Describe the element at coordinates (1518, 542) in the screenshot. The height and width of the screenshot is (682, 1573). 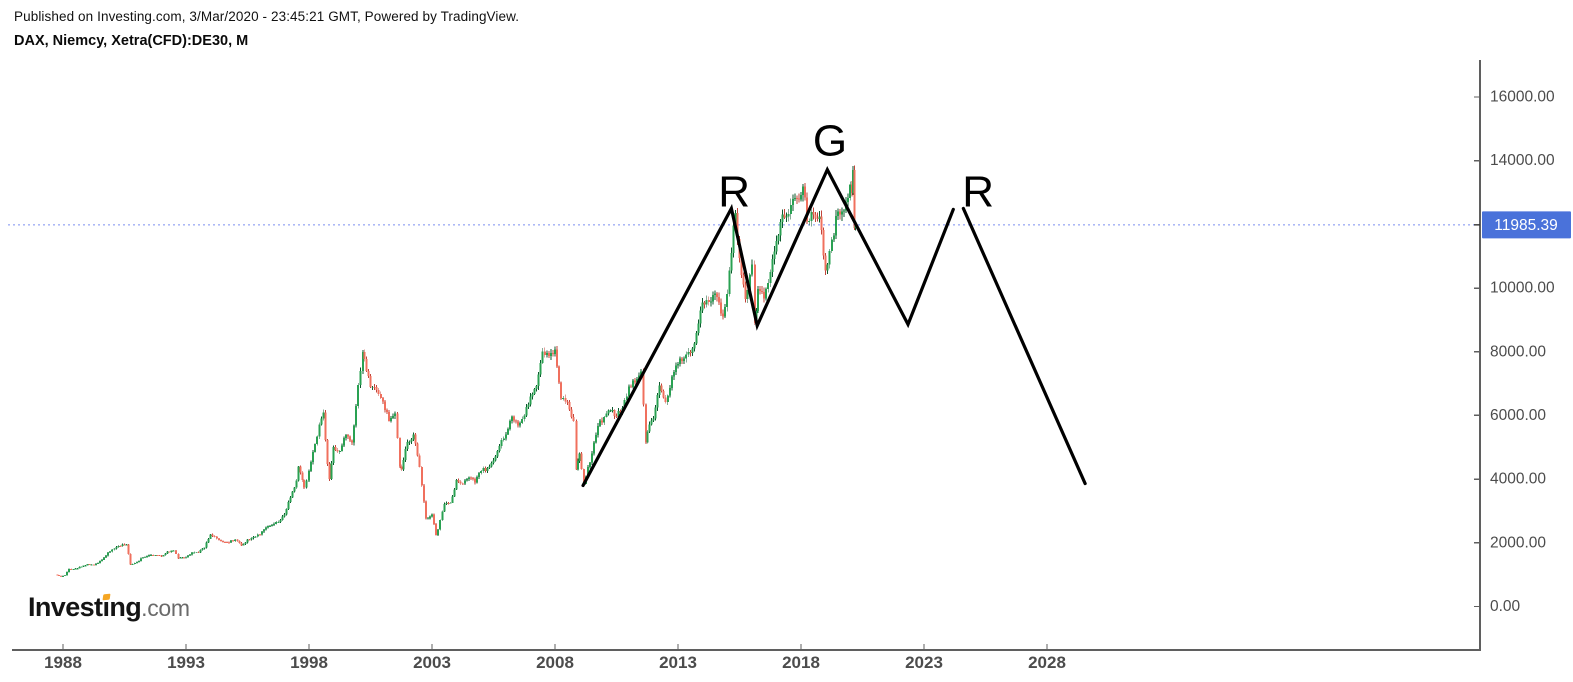
I see `price-tick-label: 2000.00` at that location.